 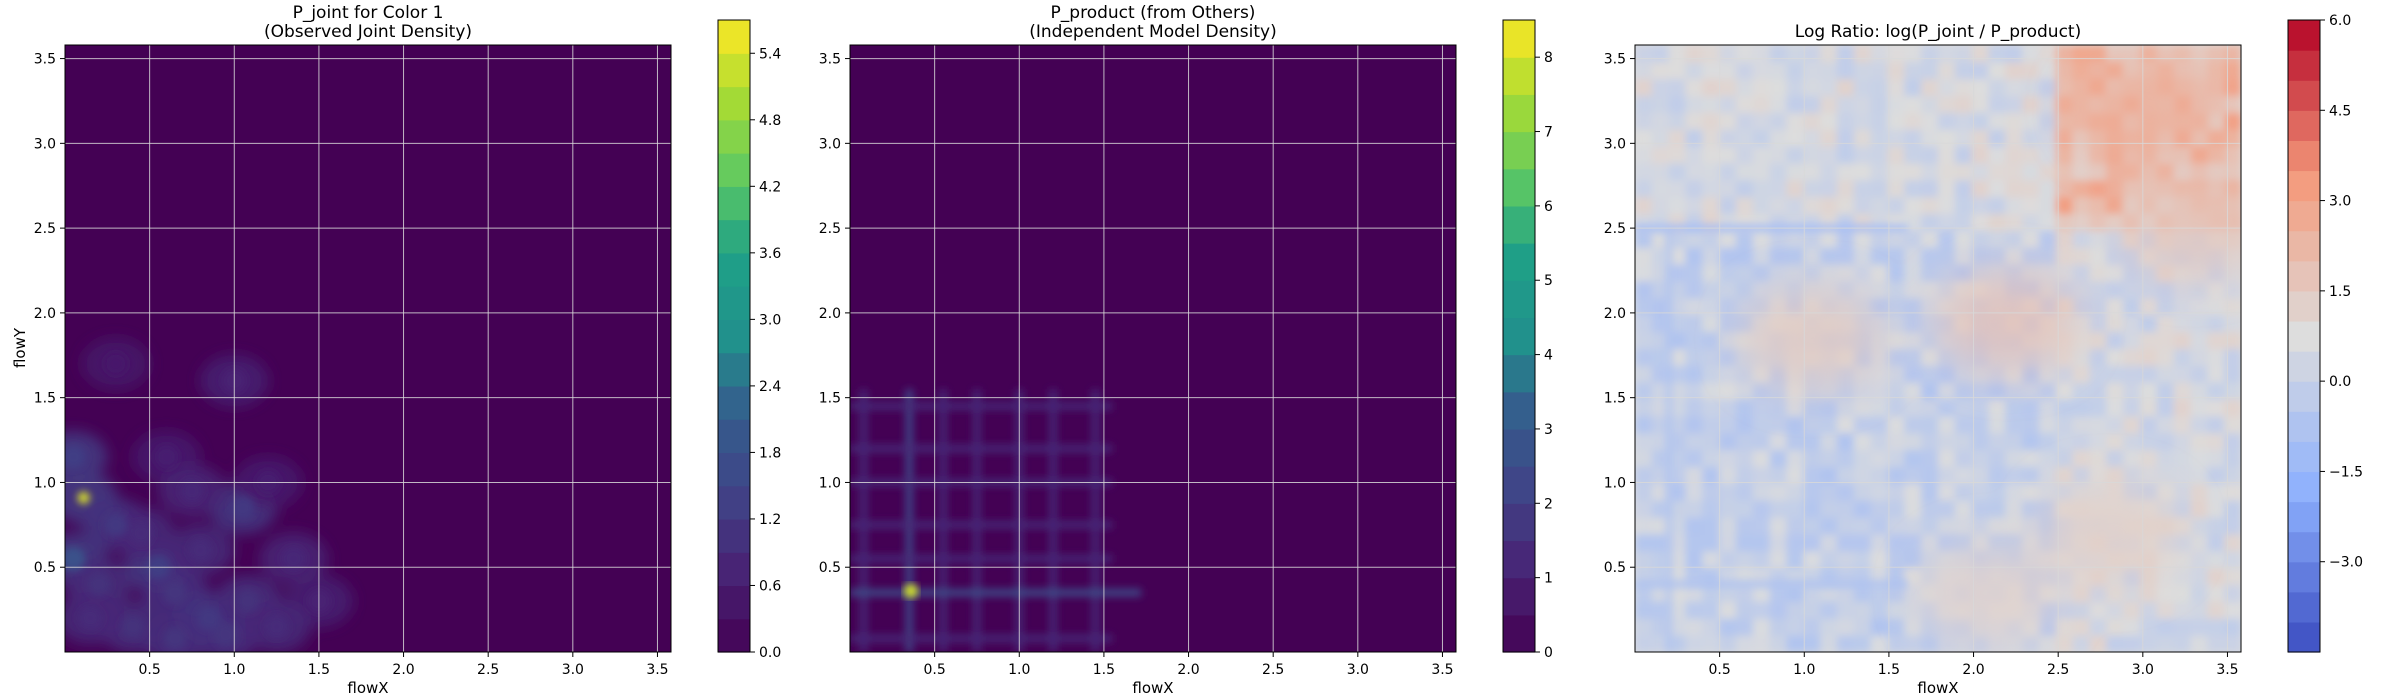 I want to click on colorbar-frame, so click(x=734, y=336).